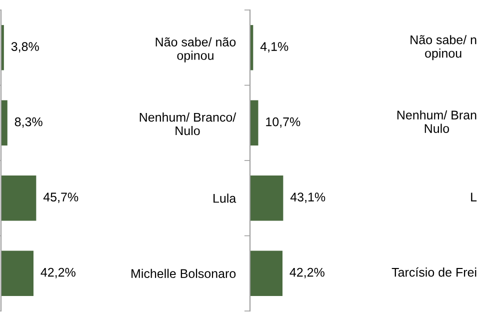  I want to click on text: Nenhum/ Bran Nulo, so click(436, 121).